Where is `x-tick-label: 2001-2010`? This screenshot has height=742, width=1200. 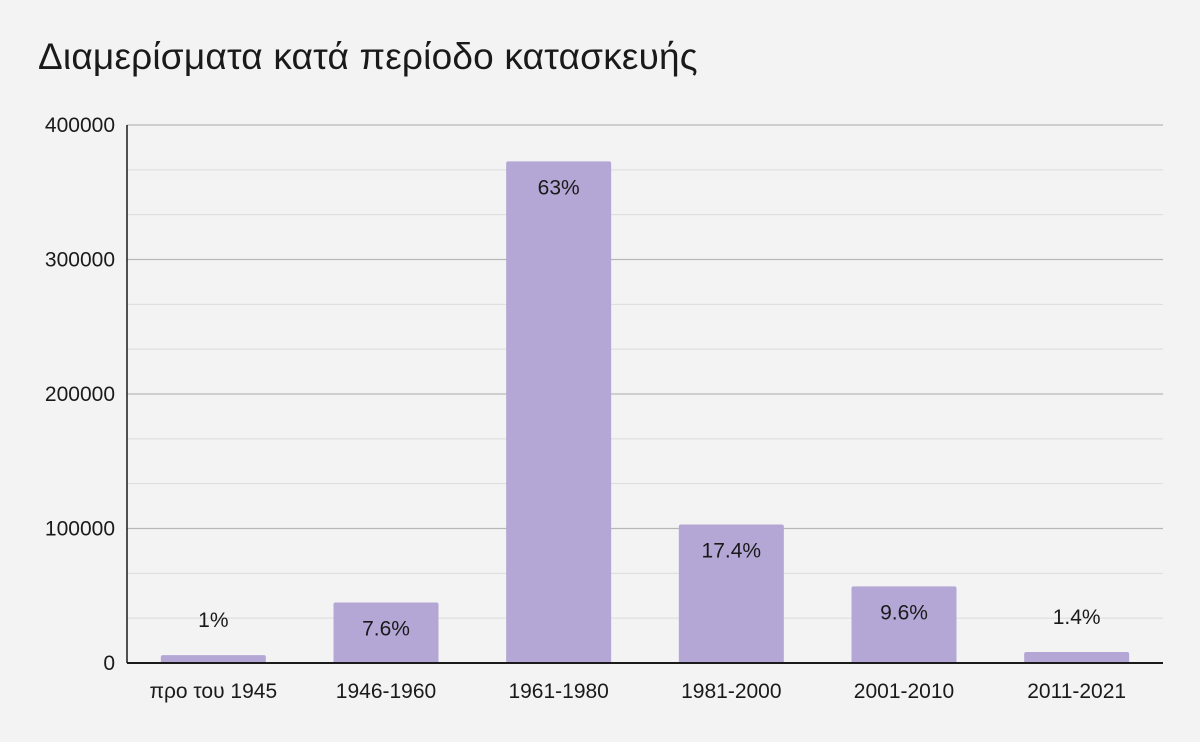 x-tick-label: 2001-2010 is located at coordinates (904, 691).